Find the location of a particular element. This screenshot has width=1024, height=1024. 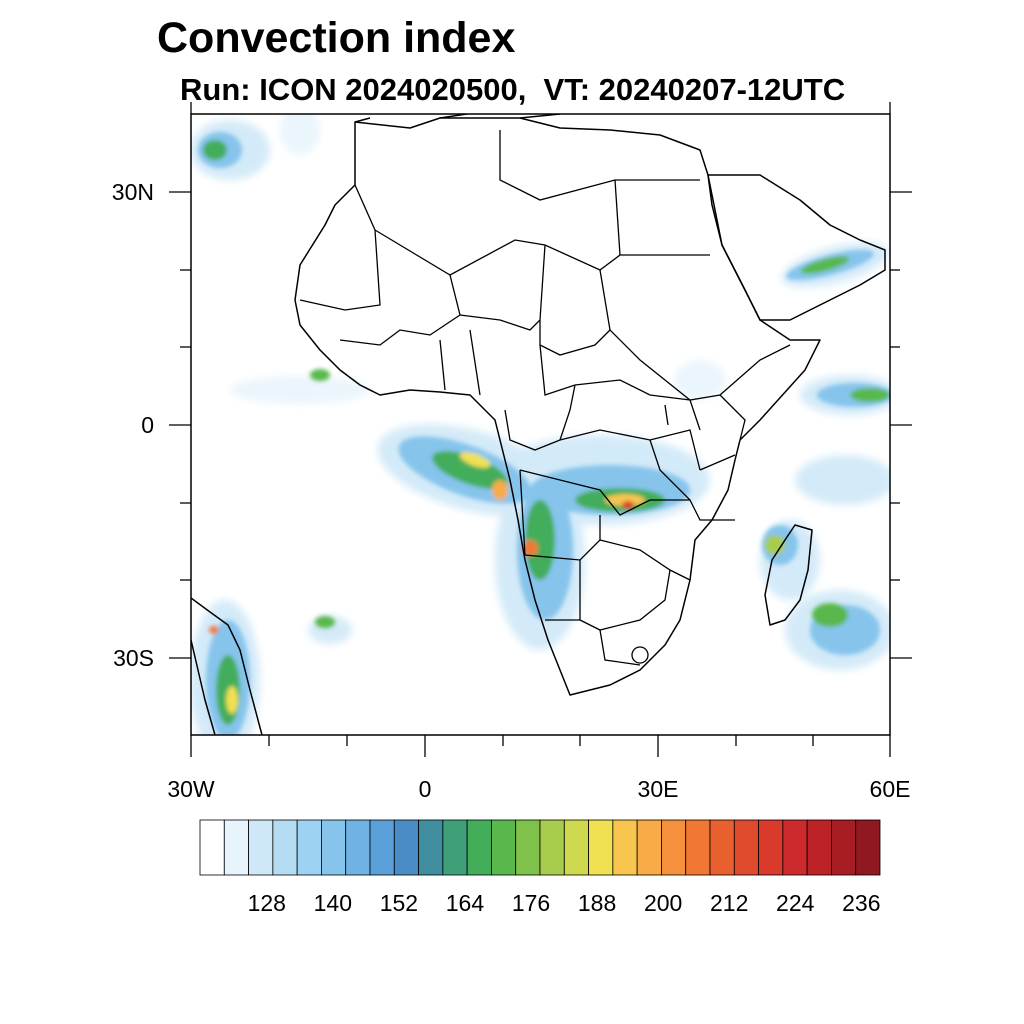

madagascar-coastline is located at coordinates (788, 575).